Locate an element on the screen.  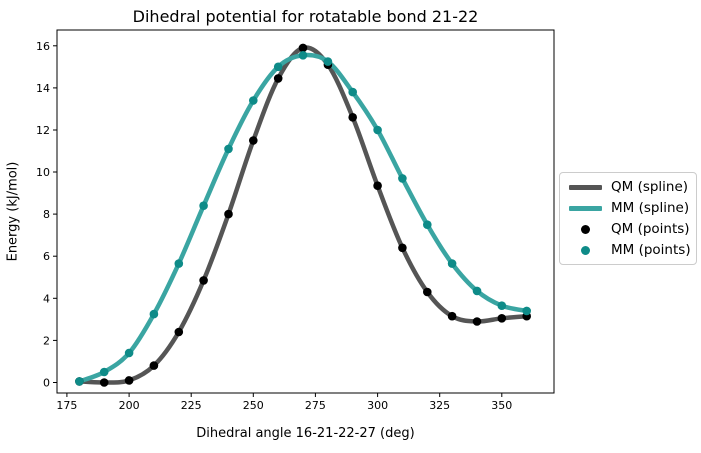
y-tick-label: 16 is located at coordinates (43, 46).